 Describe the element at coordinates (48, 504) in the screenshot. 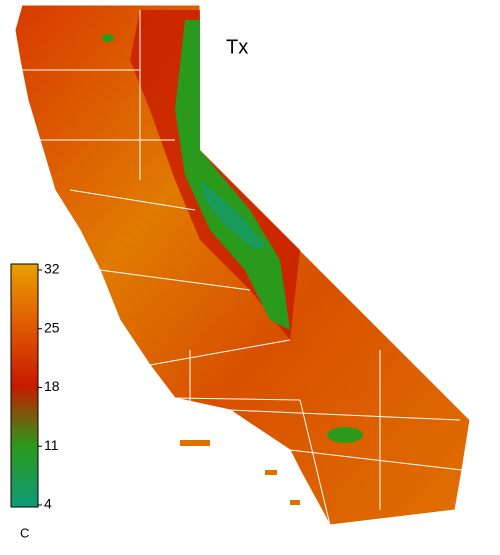

I see `colorbar-tick-label: 4` at that location.